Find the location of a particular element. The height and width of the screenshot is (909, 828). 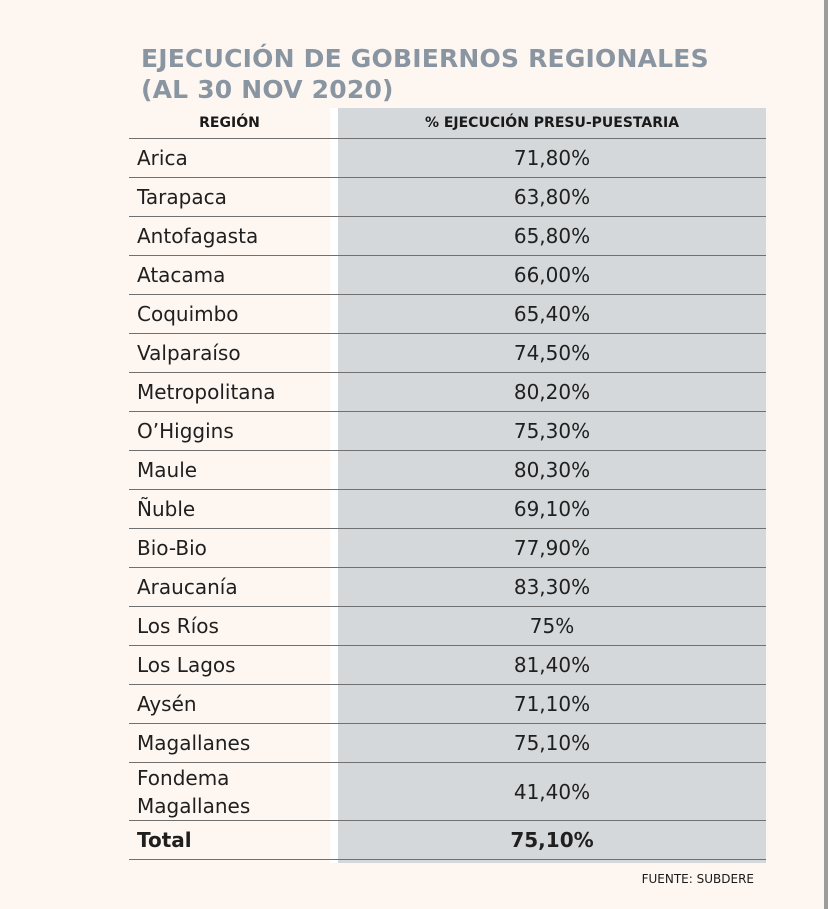

region-cell: Bio-Bio is located at coordinates (172, 548).